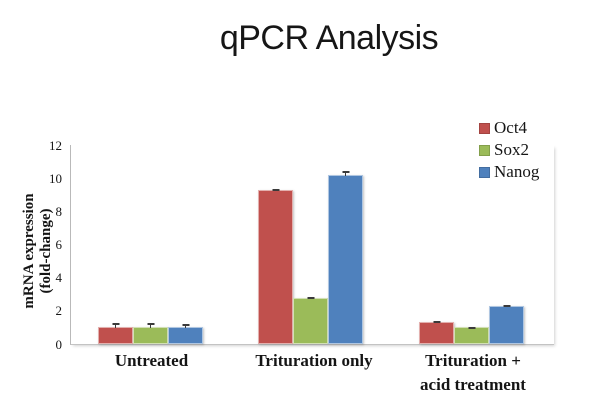  Describe the element at coordinates (310, 257) in the screenshot. I see `bar-group-trituration-only` at that location.